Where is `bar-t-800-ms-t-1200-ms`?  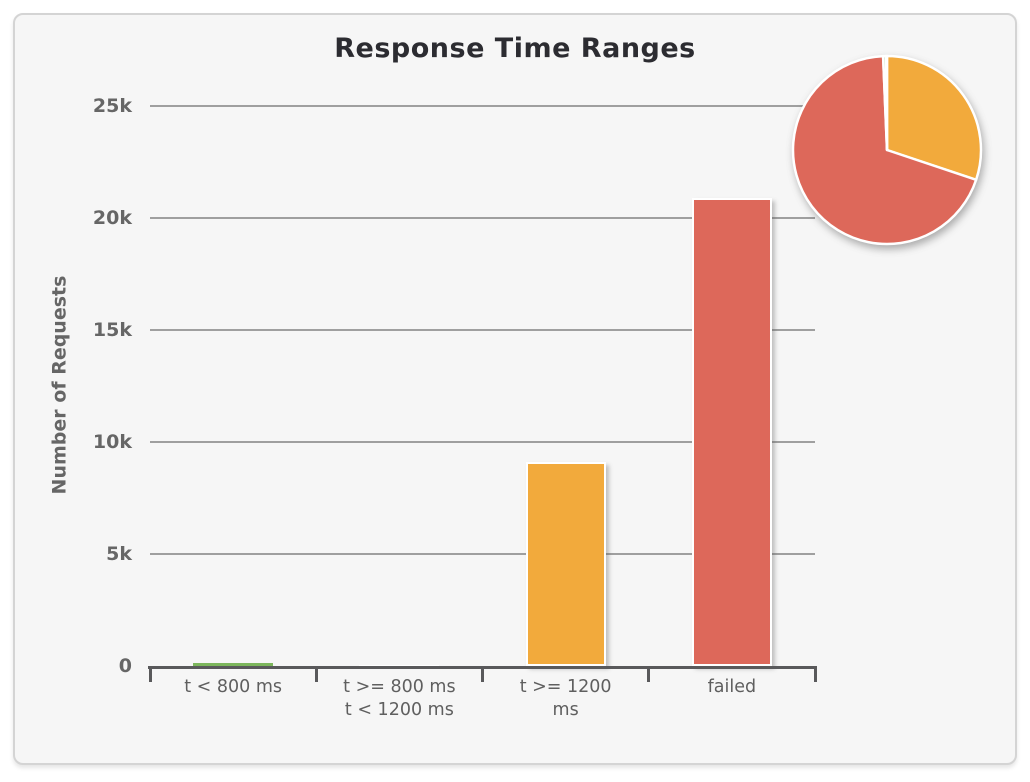 bar-t-800-ms-t-1200-ms is located at coordinates (399, 665).